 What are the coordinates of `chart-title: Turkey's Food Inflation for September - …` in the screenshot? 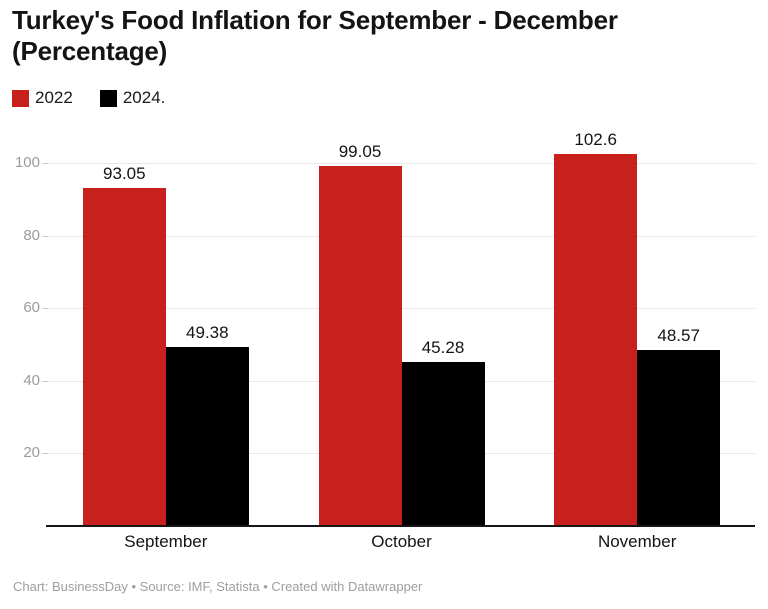 It's located at (315, 35).